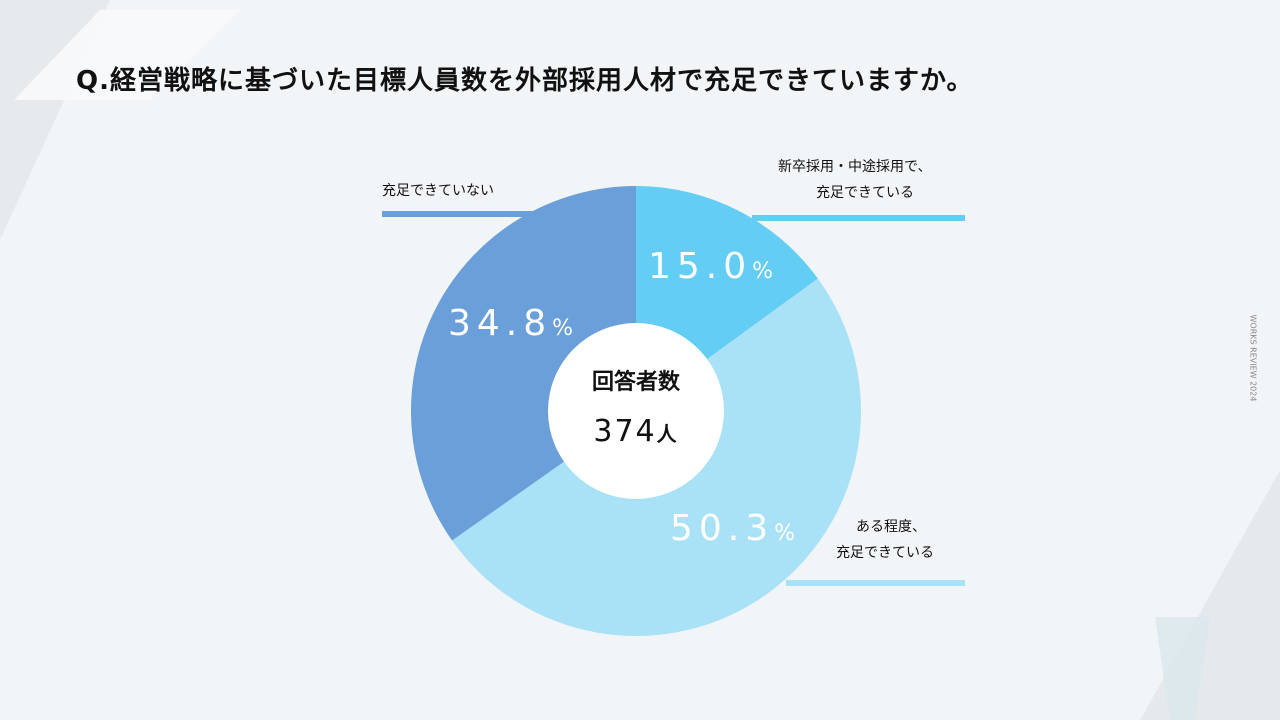 The image size is (1280, 720). What do you see at coordinates (500, 323) in the screenshot?
I see `pct-value-not: 34.8` at bounding box center [500, 323].